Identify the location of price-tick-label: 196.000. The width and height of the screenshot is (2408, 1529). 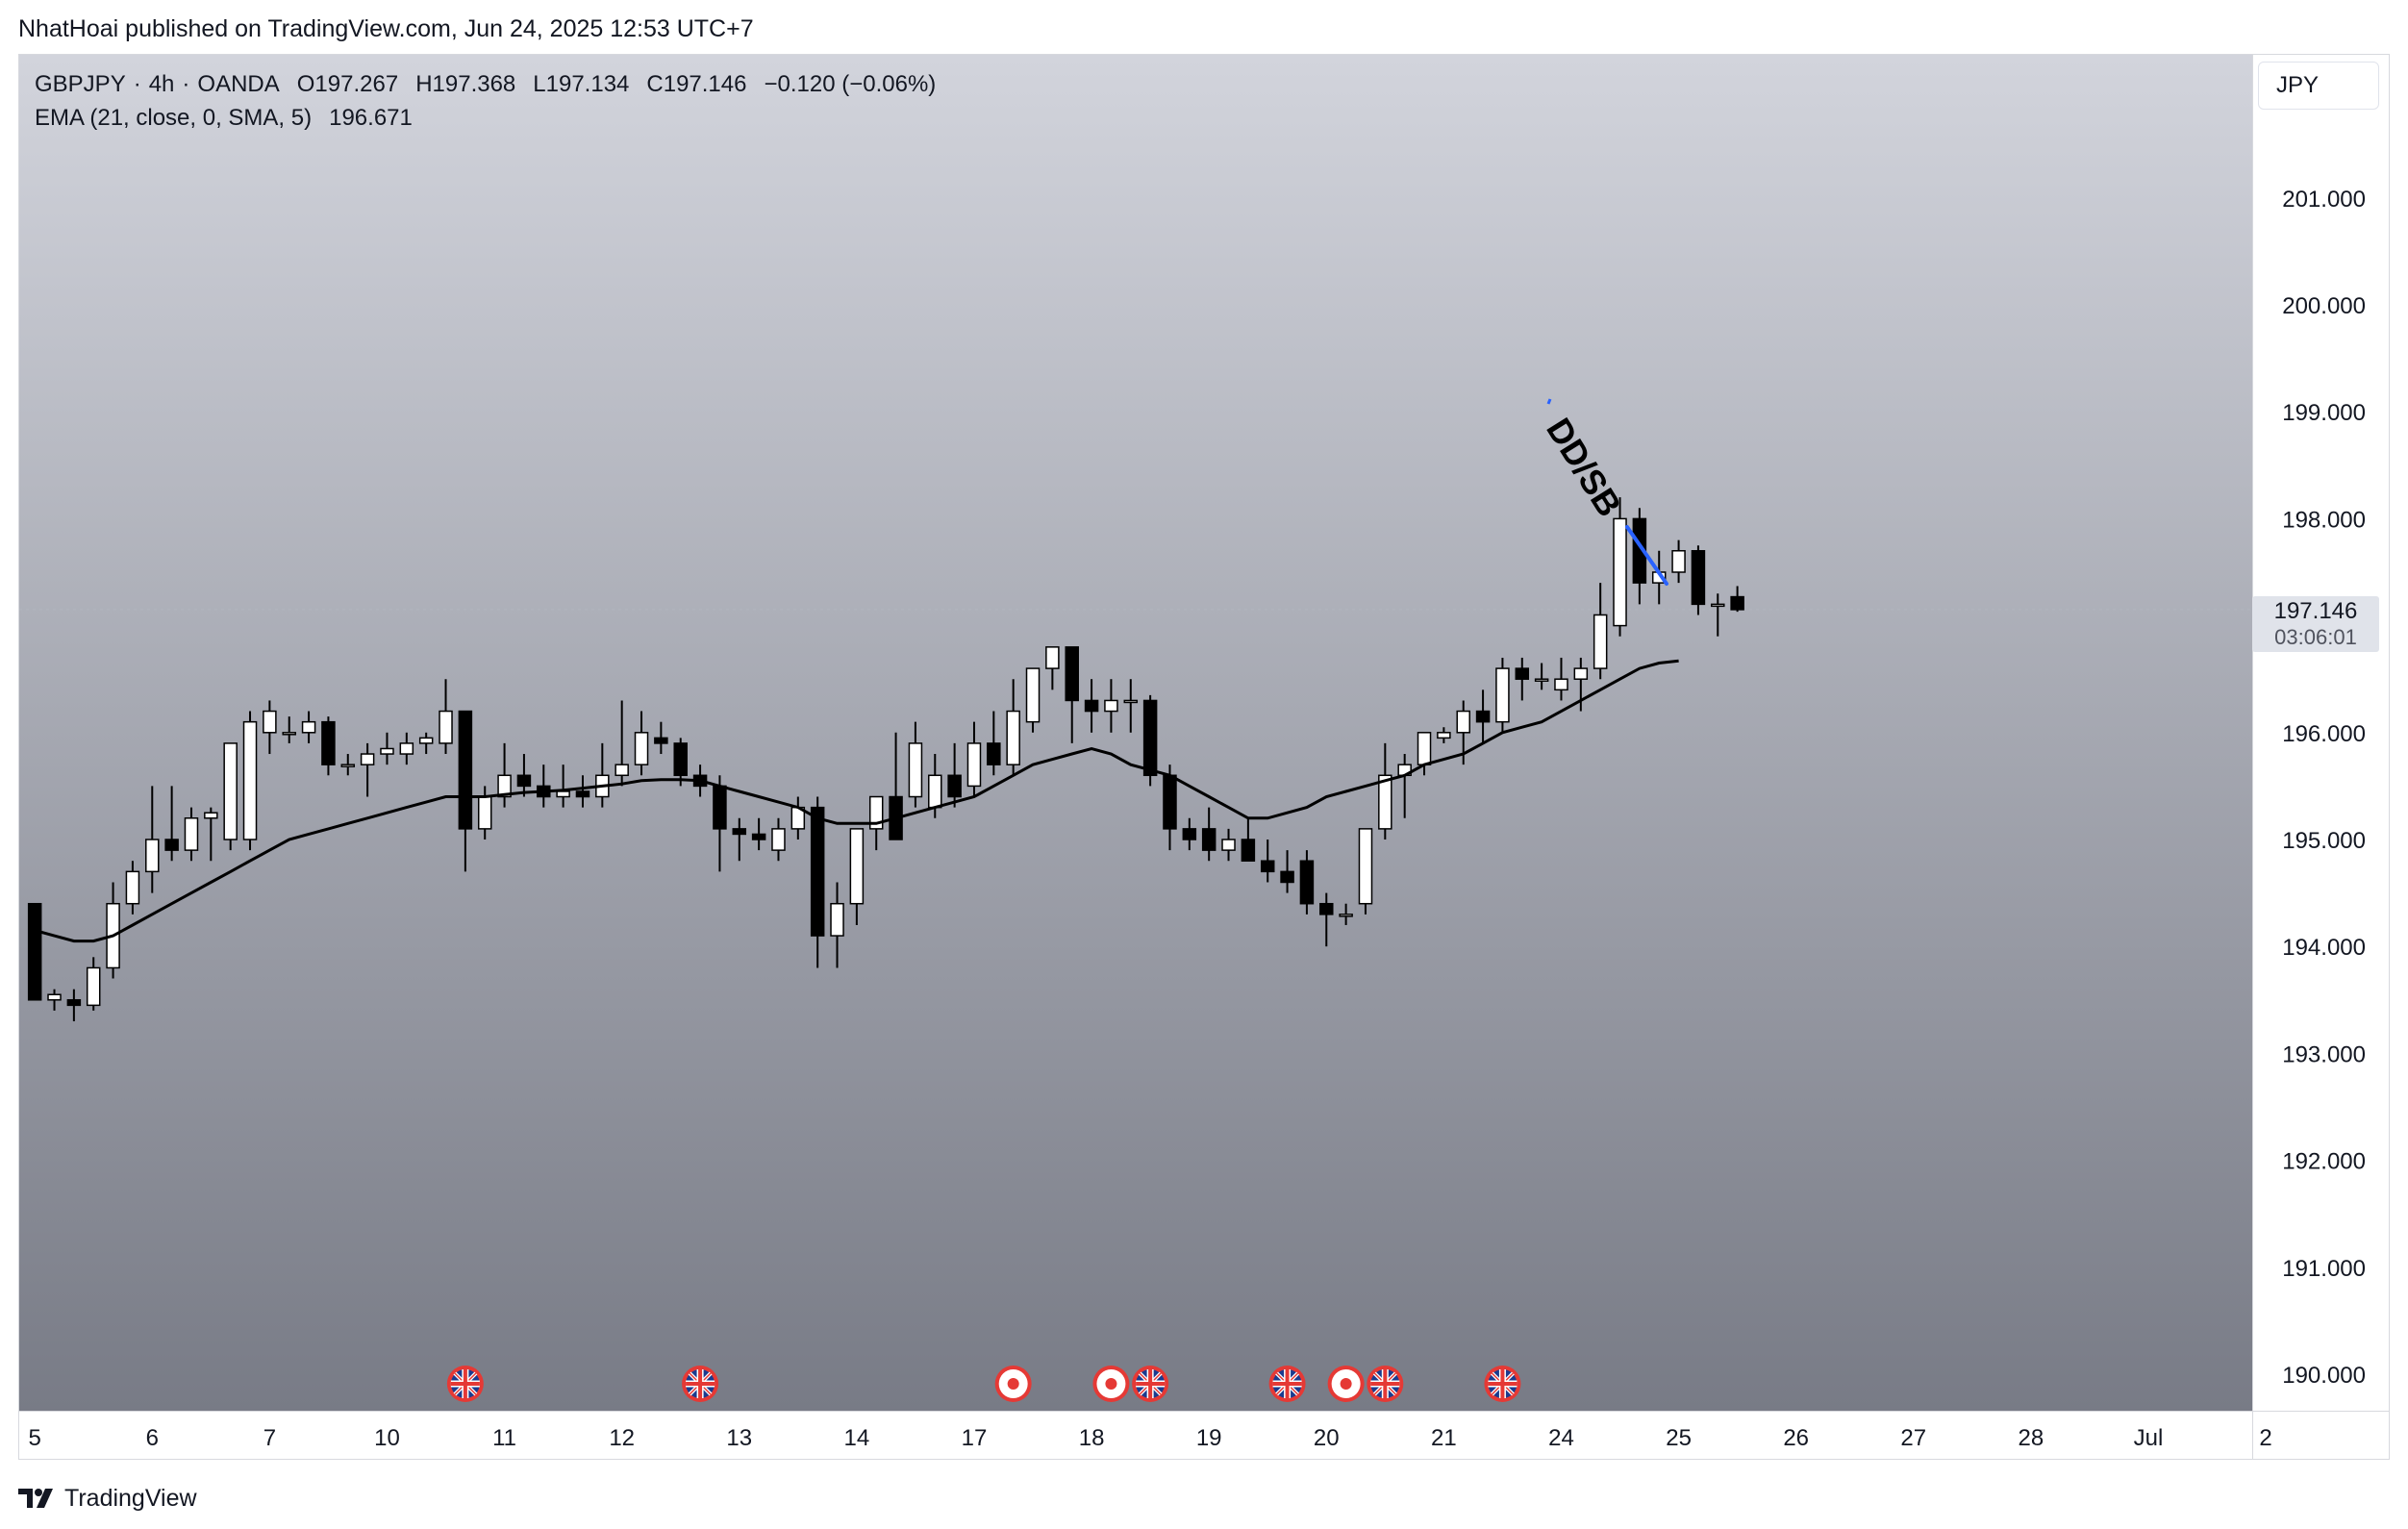
(2324, 734).